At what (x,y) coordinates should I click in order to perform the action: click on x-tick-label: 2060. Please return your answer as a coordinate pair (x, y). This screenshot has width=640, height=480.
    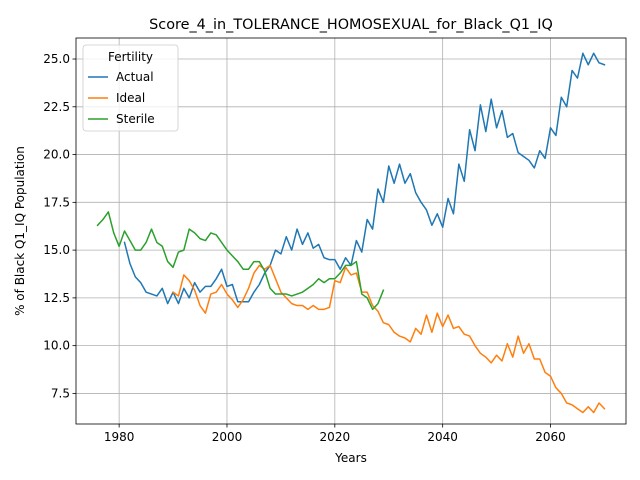
    Looking at the image, I should click on (550, 437).